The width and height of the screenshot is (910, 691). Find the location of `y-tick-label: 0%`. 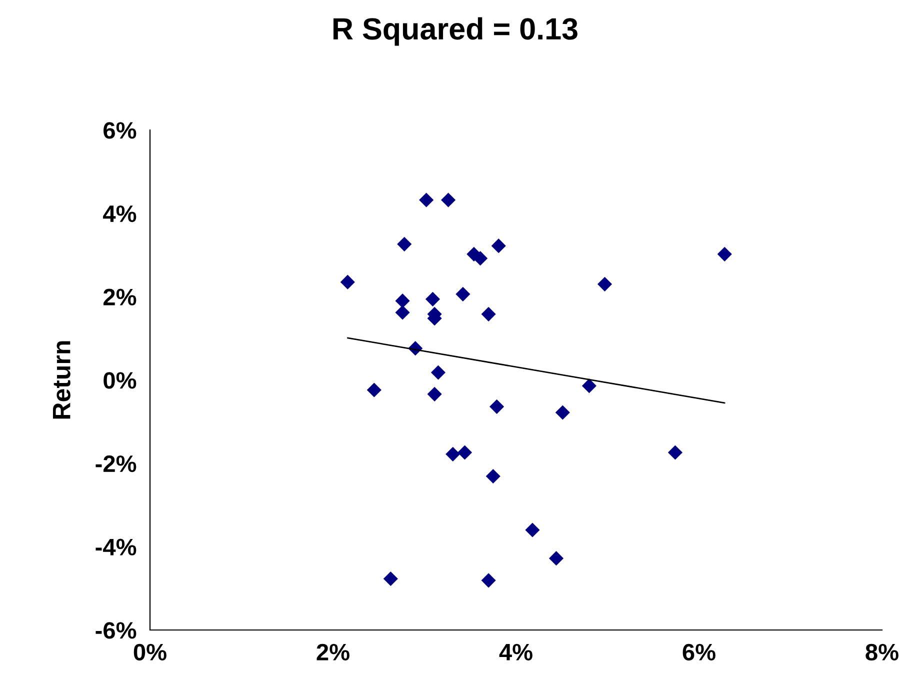

y-tick-label: 0% is located at coordinates (120, 380).